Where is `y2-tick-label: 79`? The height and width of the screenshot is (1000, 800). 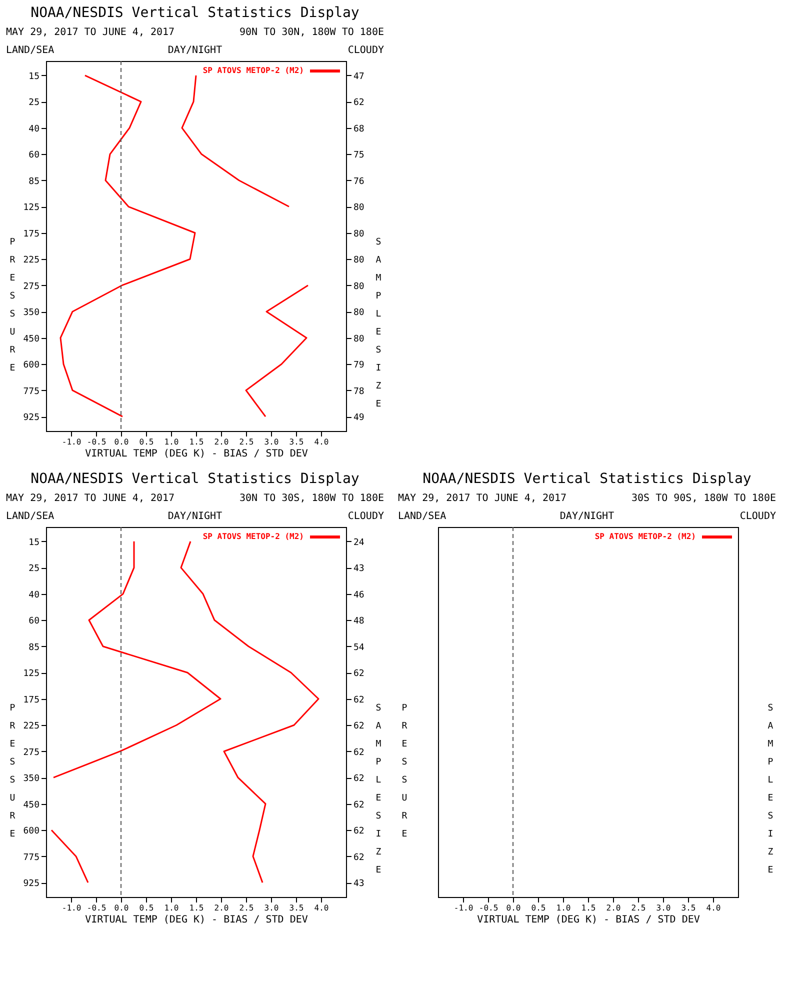
y2-tick-label: 79 is located at coordinates (359, 365).